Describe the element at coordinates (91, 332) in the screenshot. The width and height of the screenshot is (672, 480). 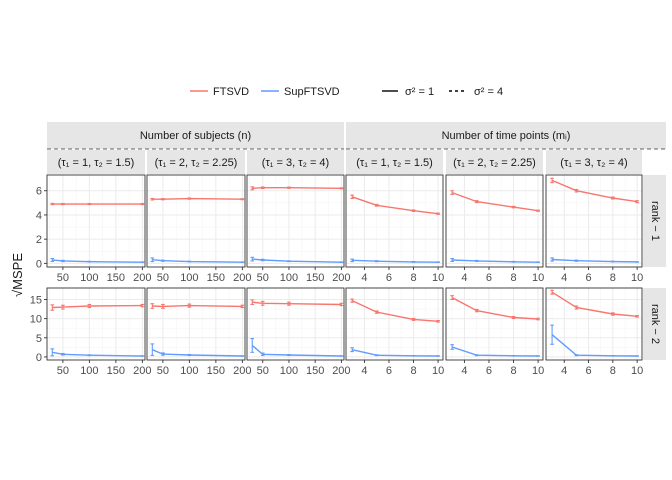
I see `panel: 50 100 150 200 0 5 10 15` at that location.